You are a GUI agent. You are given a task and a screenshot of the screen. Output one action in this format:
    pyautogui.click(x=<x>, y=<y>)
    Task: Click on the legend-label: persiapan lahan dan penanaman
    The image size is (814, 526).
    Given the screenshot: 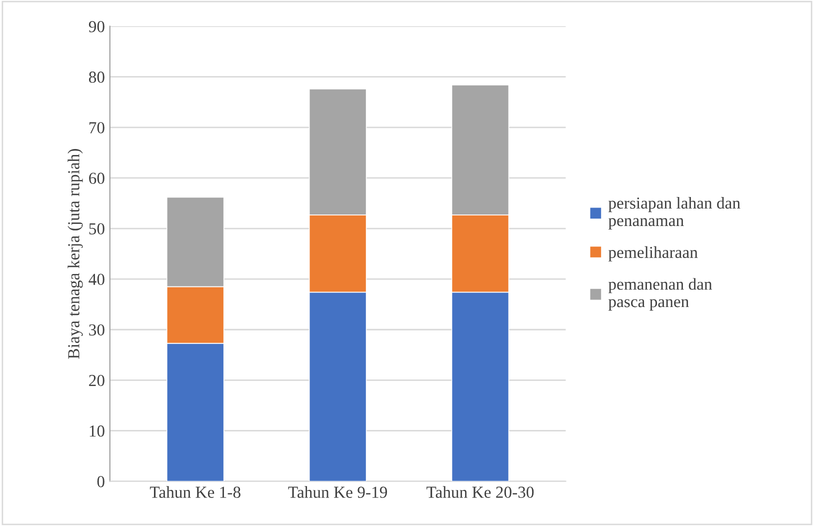 What is the action you would take?
    pyautogui.click(x=674, y=213)
    